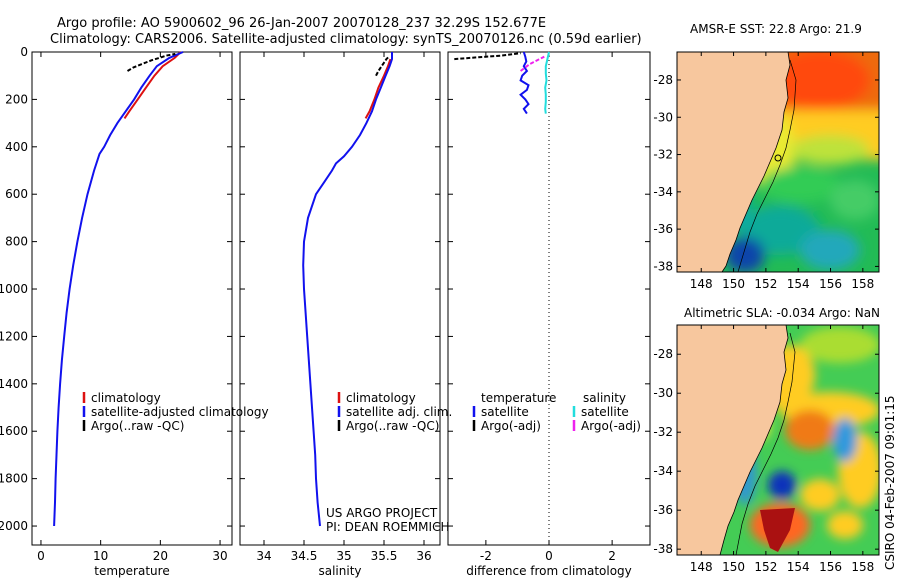 This screenshot has width=900, height=580. I want to click on x-axis-label: difference from climatology, so click(549, 571).